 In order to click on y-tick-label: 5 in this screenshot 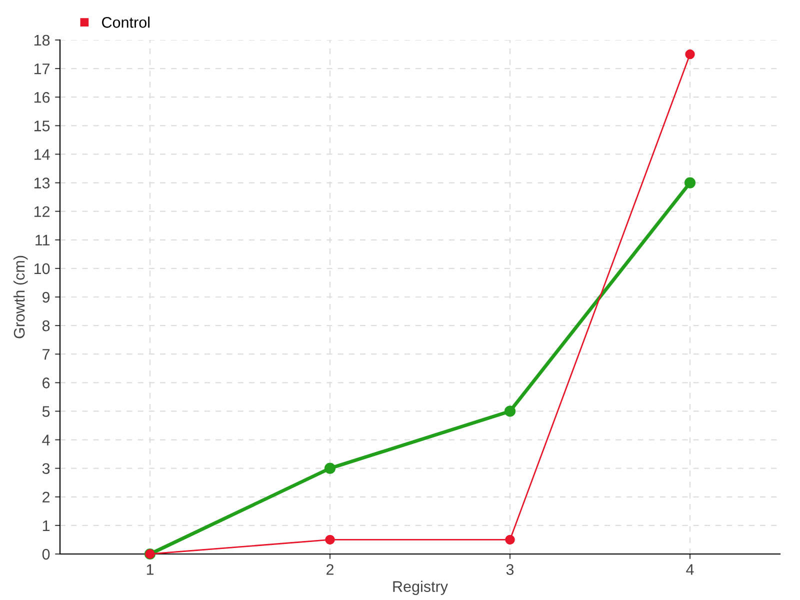, I will do `click(46, 411)`.